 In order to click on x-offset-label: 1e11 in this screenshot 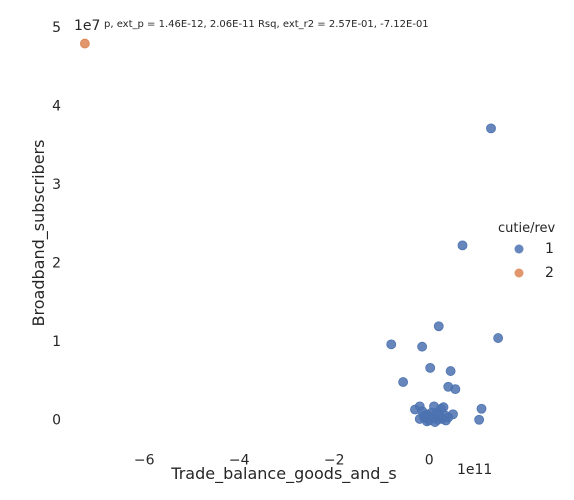, I will do `click(474, 470)`.